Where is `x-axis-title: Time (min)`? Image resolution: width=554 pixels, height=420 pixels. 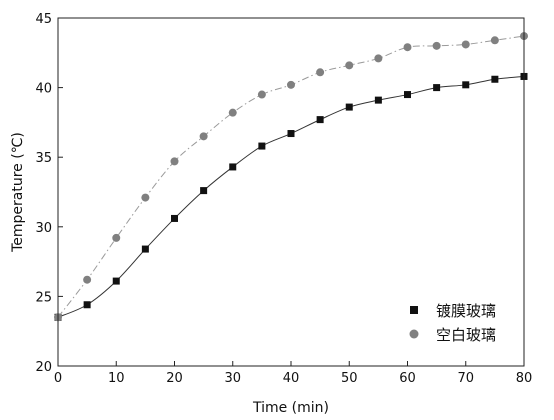
x-axis-title: Time (min) is located at coordinates (290, 408).